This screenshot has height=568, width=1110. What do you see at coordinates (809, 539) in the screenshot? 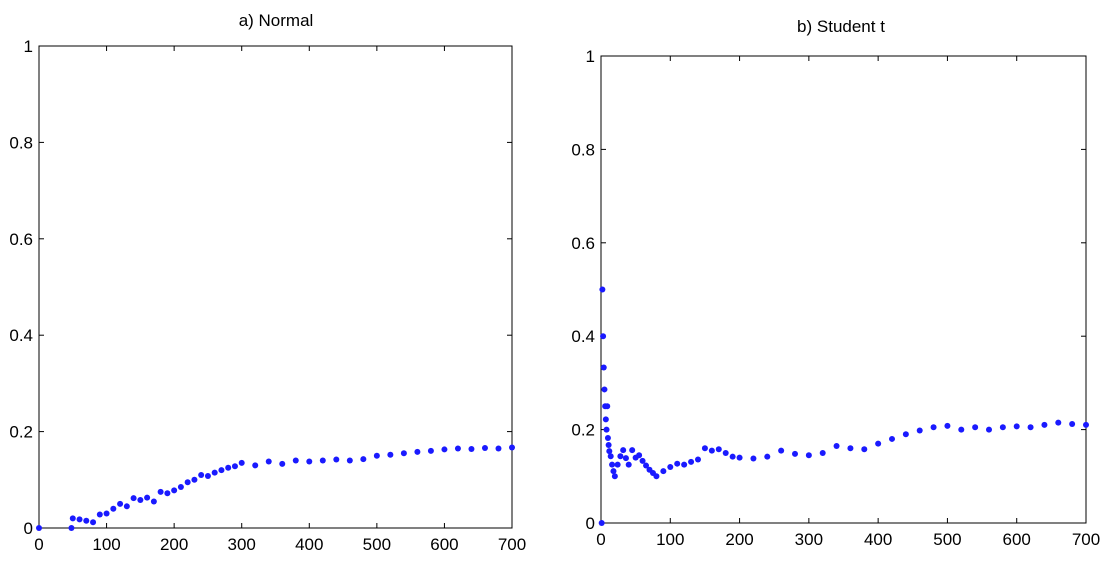
I see `panel-b-xtick-label: 300` at bounding box center [809, 539].